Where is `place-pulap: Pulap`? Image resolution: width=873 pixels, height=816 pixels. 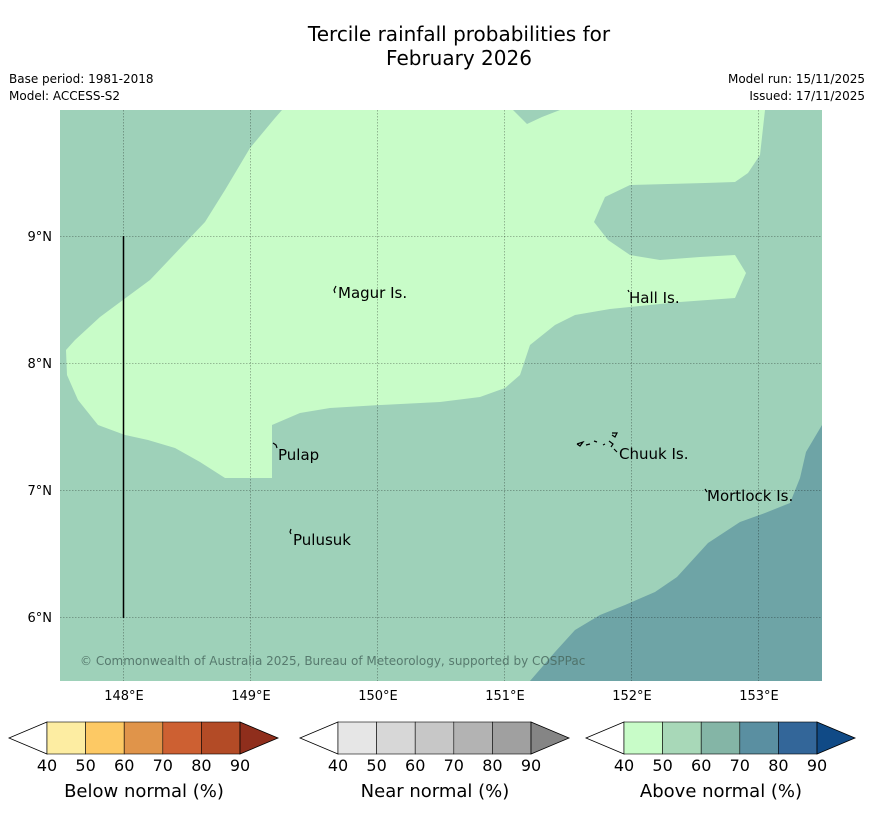
place-pulap: Pulap is located at coordinates (298, 455).